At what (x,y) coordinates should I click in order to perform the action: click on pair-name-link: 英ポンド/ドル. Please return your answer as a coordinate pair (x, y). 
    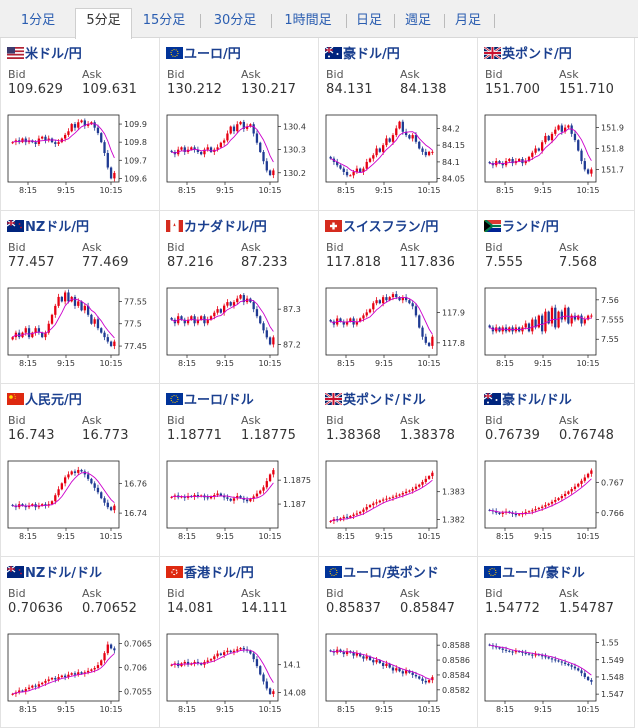
    Looking at the image, I should click on (375, 398).